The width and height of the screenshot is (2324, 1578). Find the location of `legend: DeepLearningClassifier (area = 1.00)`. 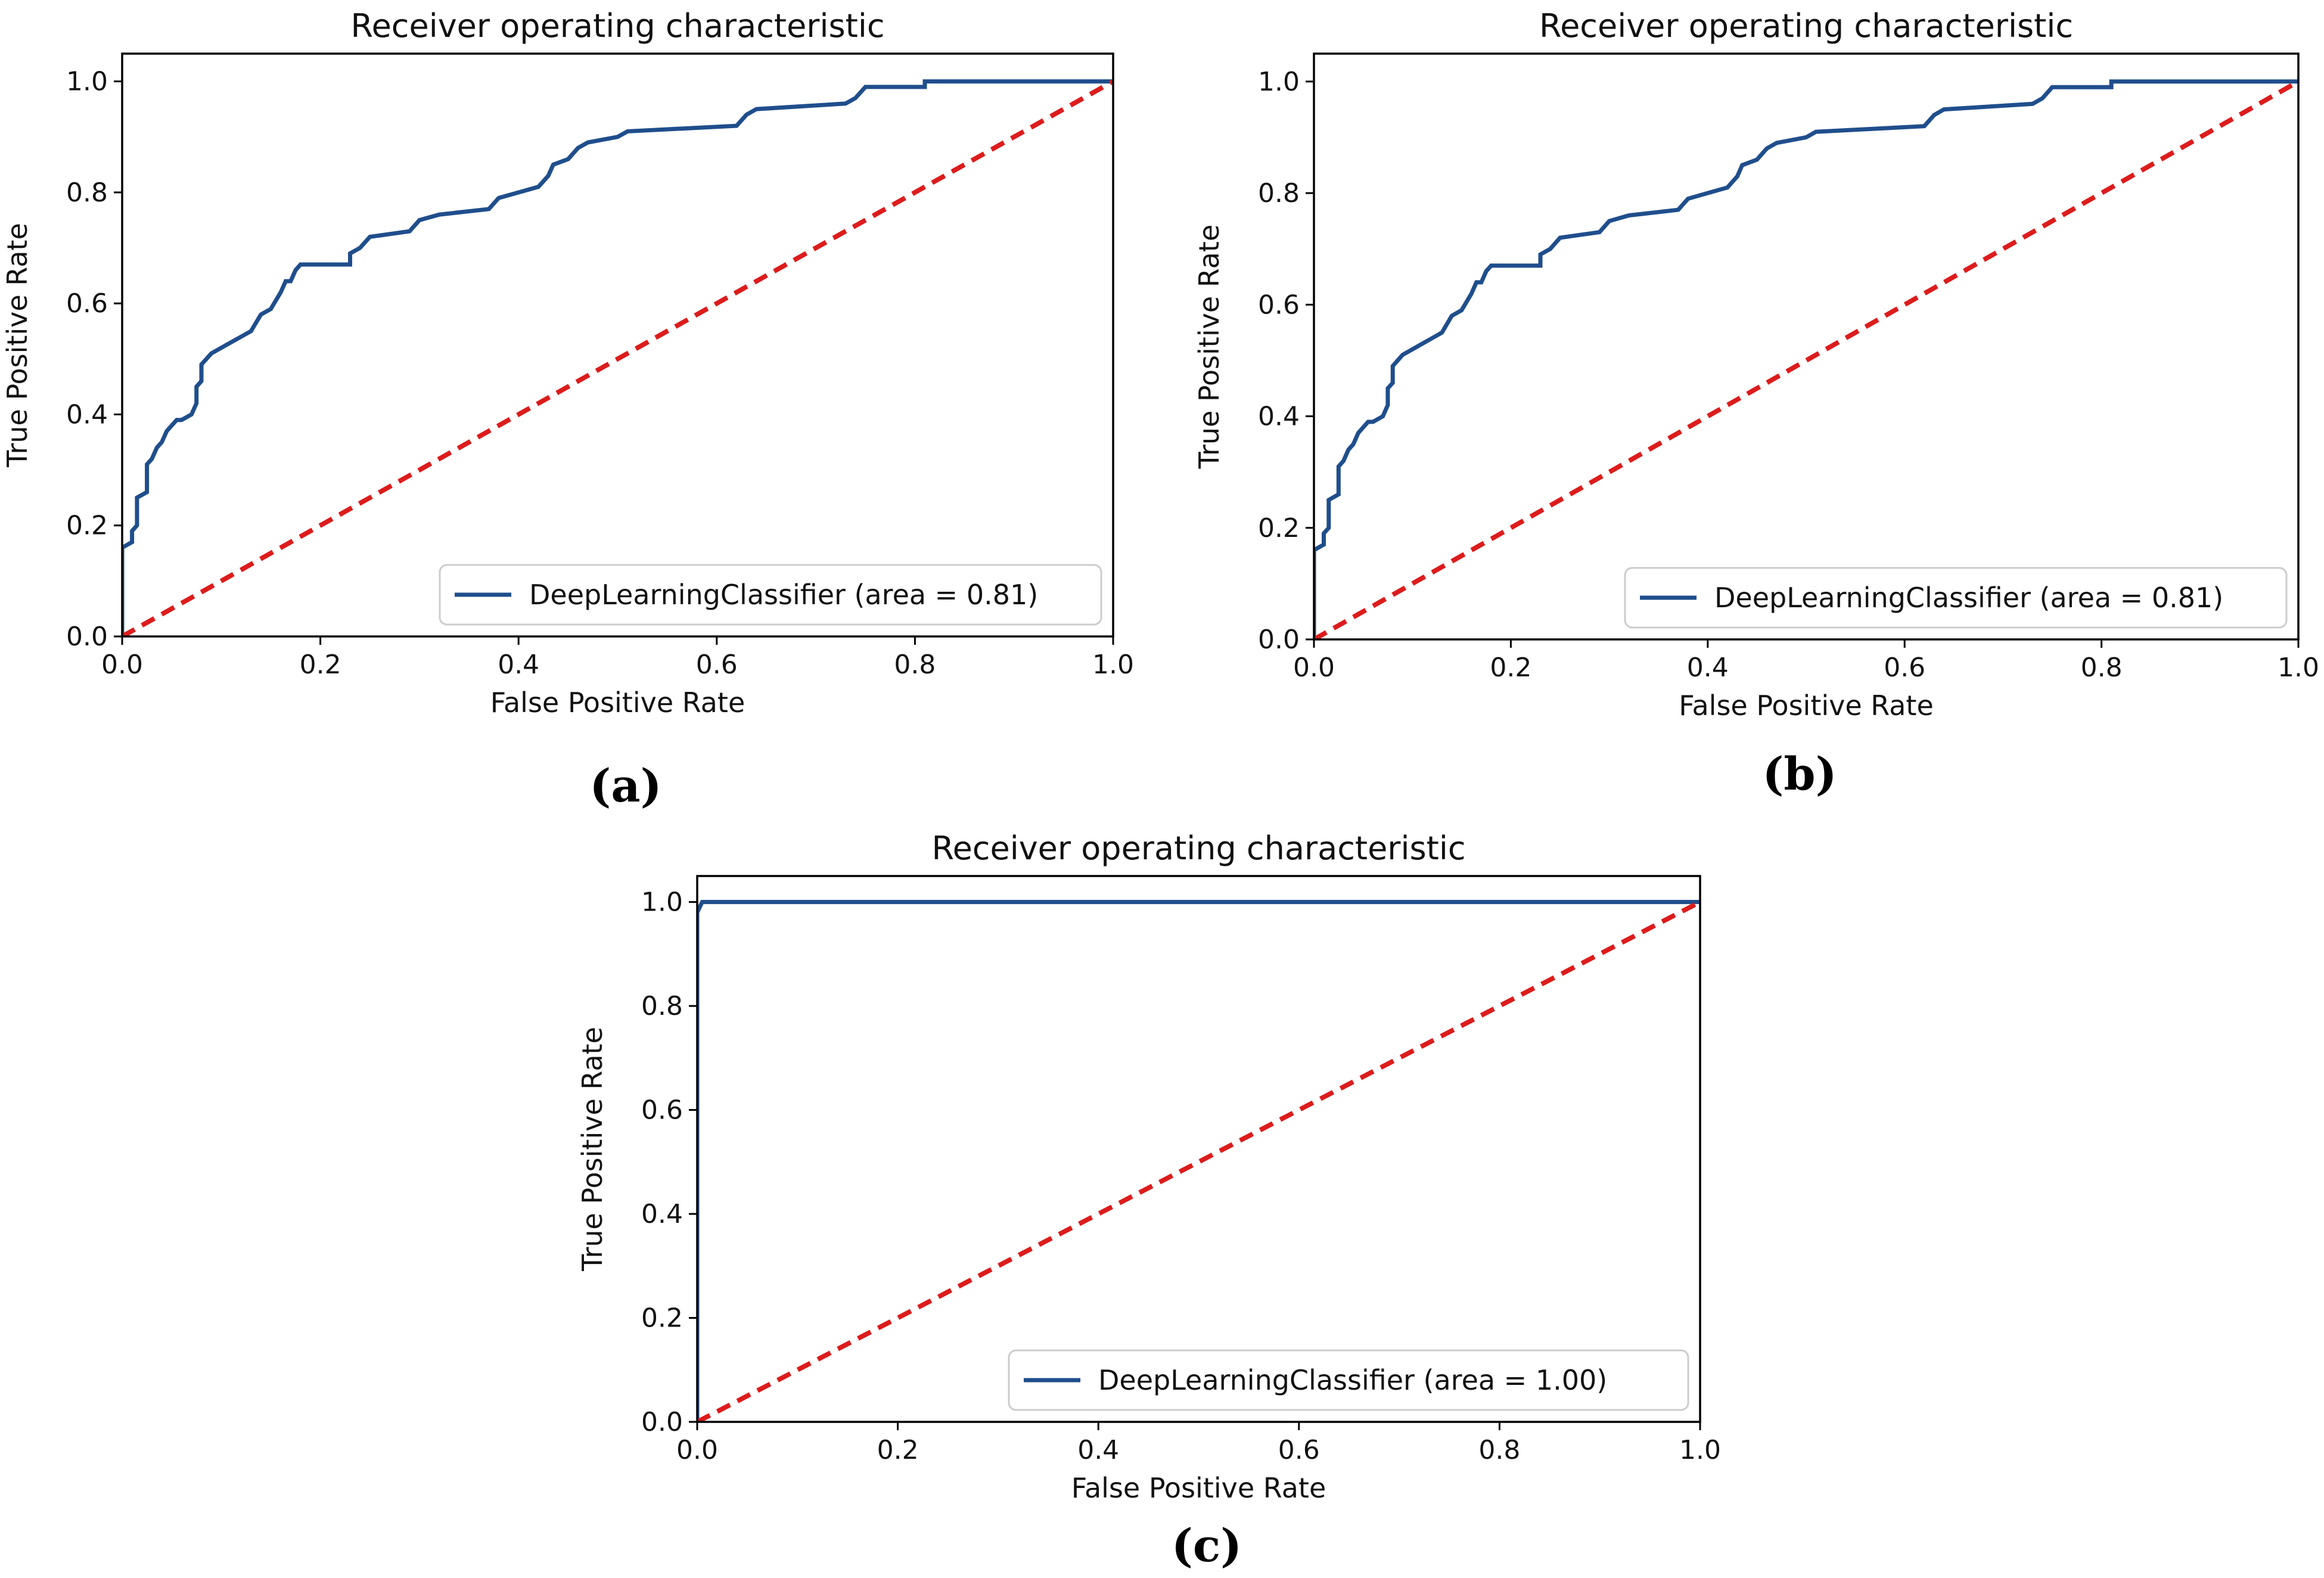

legend: DeepLearningClassifier (area = 1.00) is located at coordinates (1348, 1380).